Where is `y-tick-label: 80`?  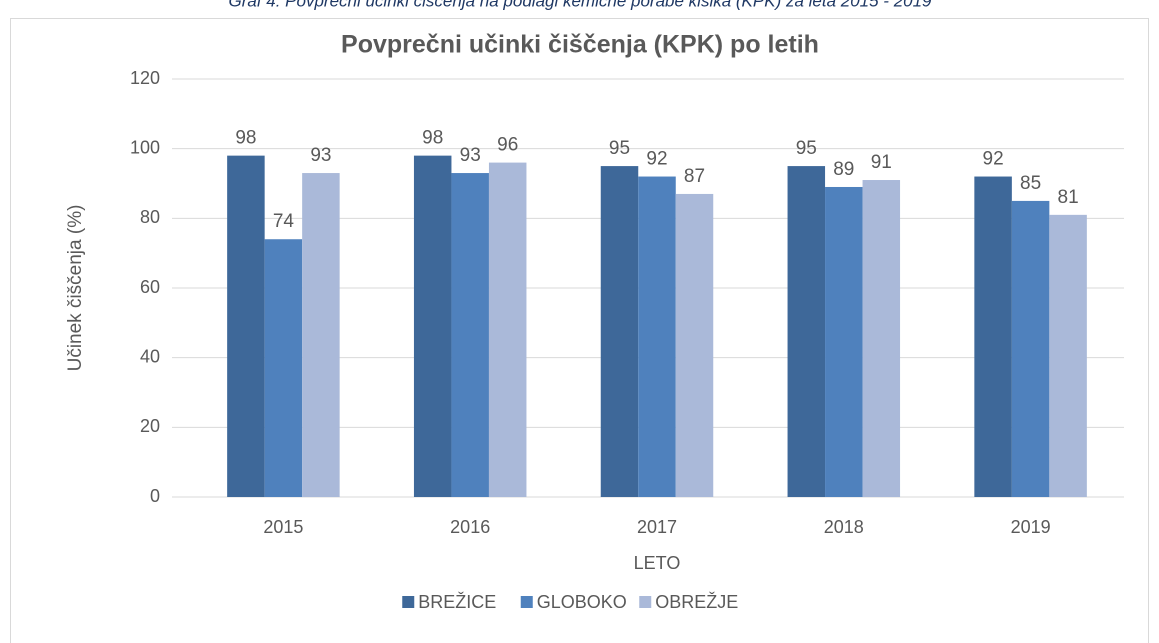 y-tick-label: 80 is located at coordinates (150, 217).